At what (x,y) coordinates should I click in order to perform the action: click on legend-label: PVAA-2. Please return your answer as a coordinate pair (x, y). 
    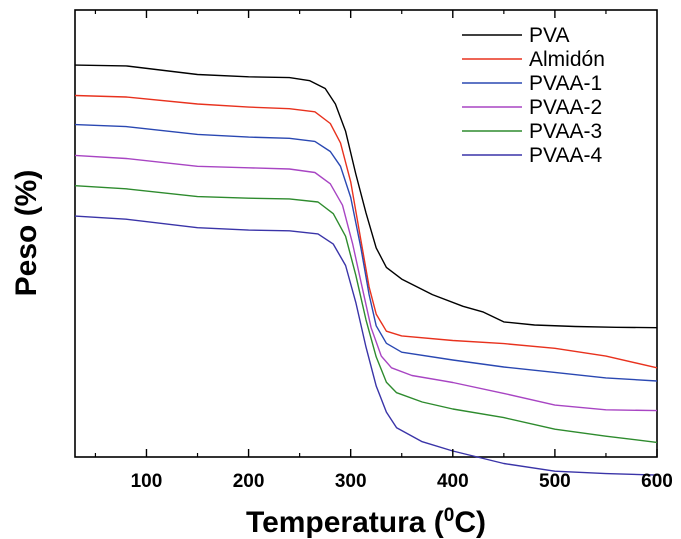
    Looking at the image, I should click on (565, 107).